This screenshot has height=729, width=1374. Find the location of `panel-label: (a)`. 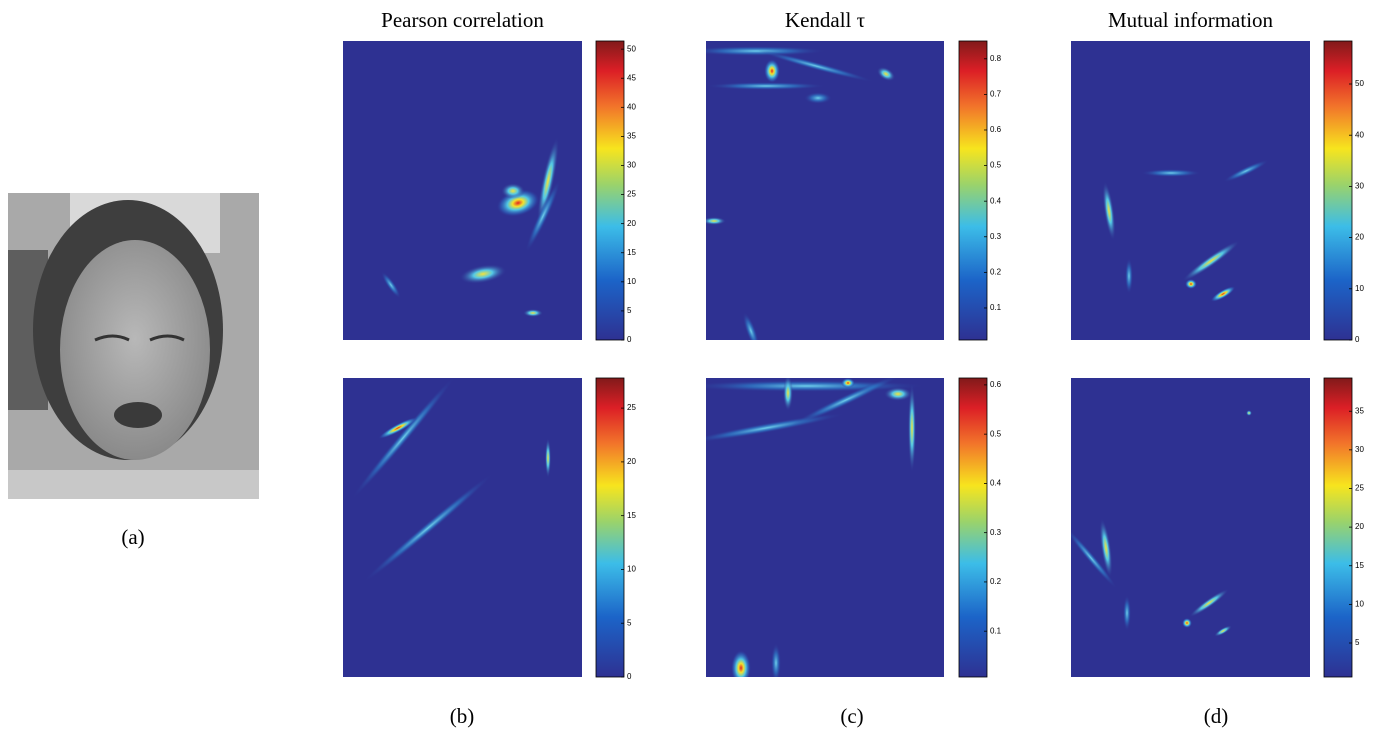

panel-label: (a) is located at coordinates (132, 537).